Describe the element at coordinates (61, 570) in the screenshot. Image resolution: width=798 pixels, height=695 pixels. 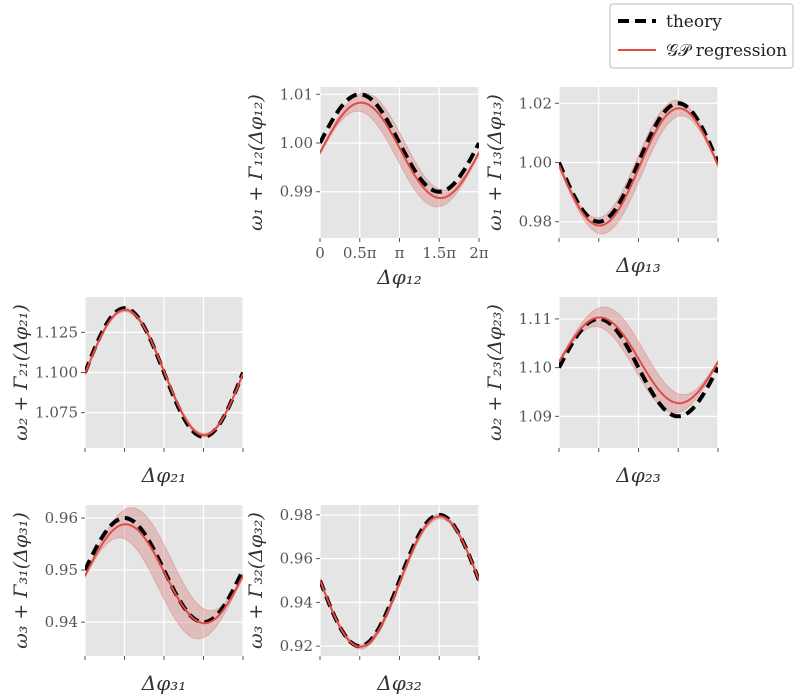
I see `y-tick-label-31: 0.95` at that location.